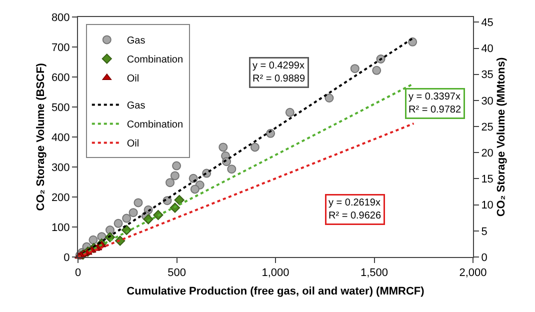 This screenshot has width=535, height=312. What do you see at coordinates (502, 137) in the screenshot?
I see `y2-axis-title: CO₂ Storage Volume (MMtons)` at bounding box center [502, 137].